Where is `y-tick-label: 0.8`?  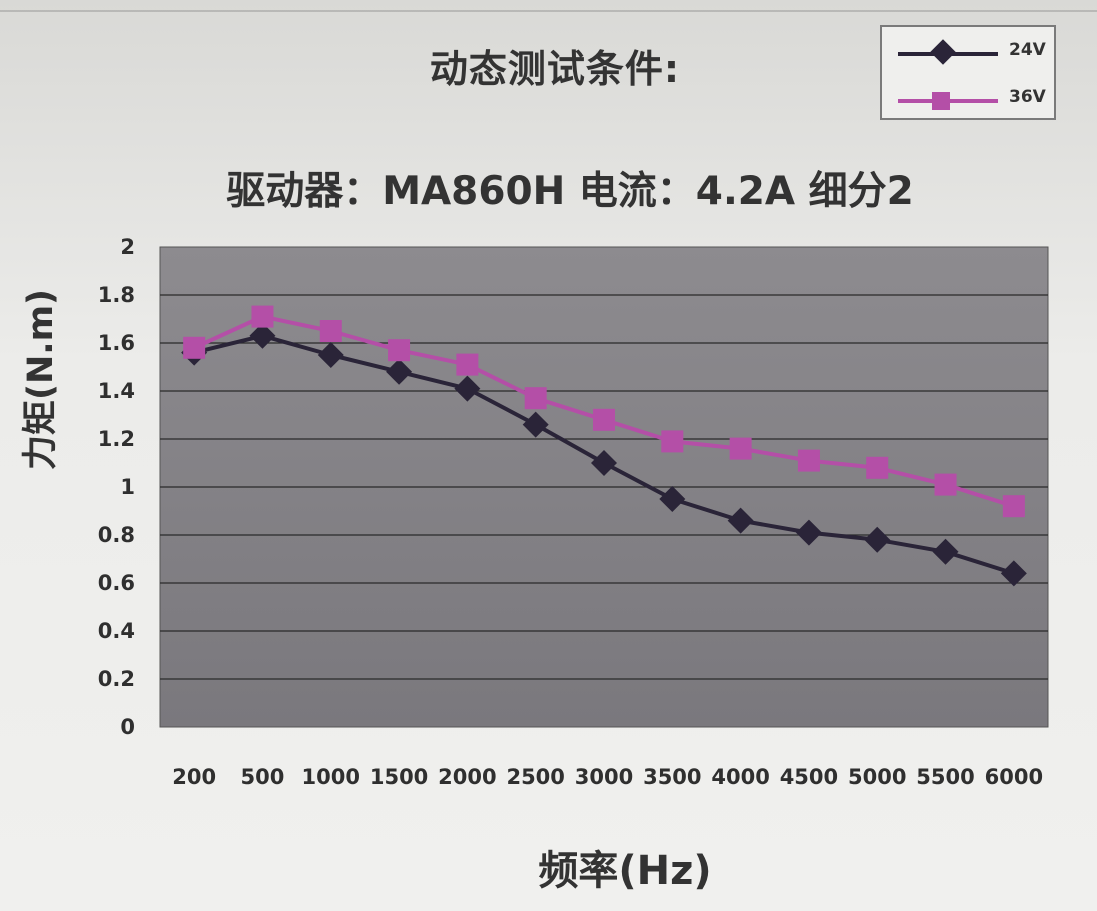
y-tick-label: 0.8 is located at coordinates (116, 535).